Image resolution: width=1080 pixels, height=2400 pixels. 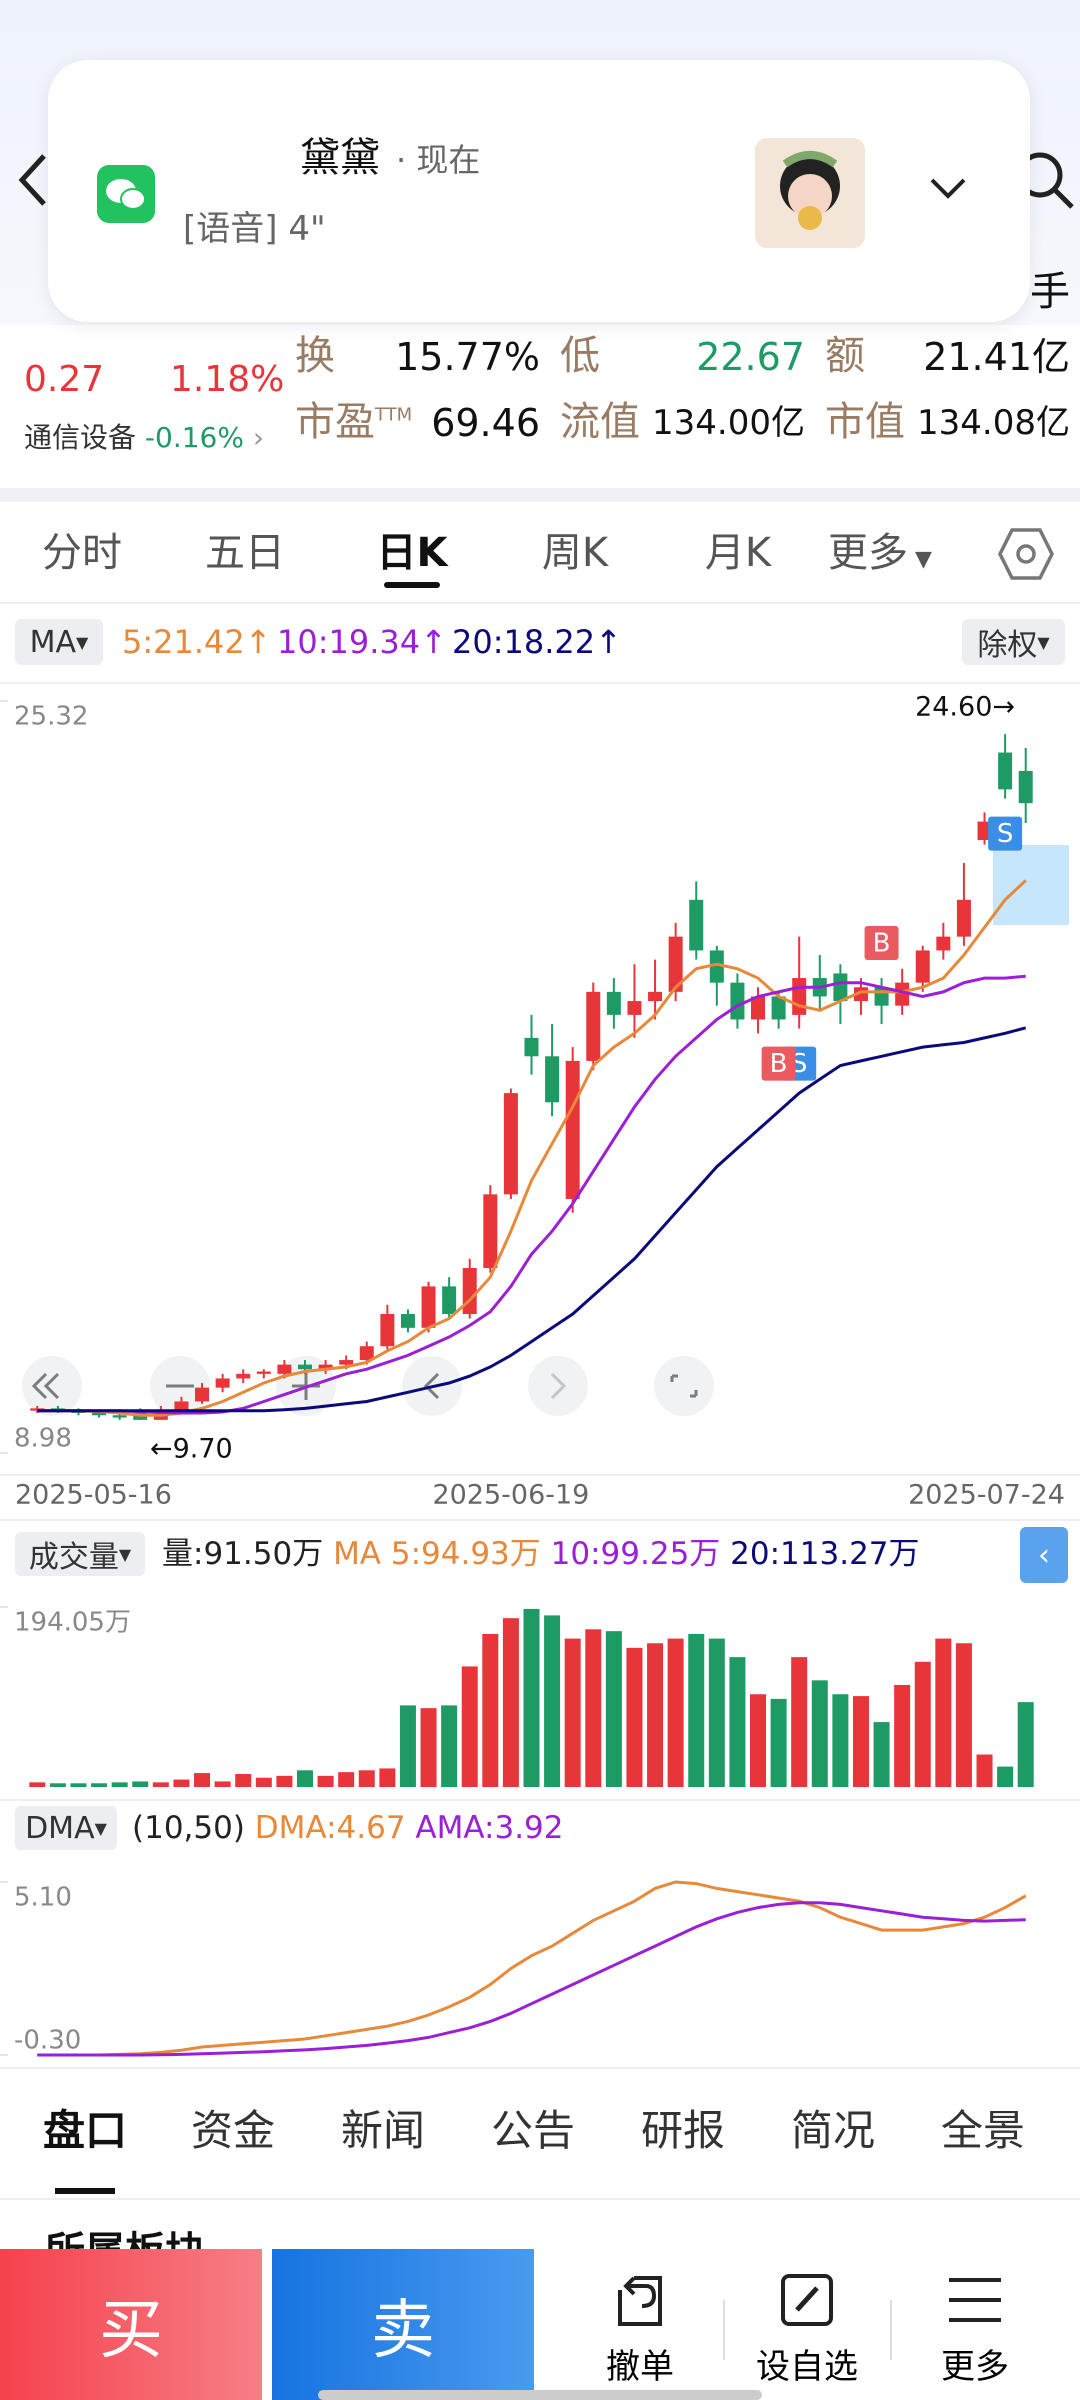 What do you see at coordinates (53, 642) in the screenshot?
I see `indicator-name: MA` at bounding box center [53, 642].